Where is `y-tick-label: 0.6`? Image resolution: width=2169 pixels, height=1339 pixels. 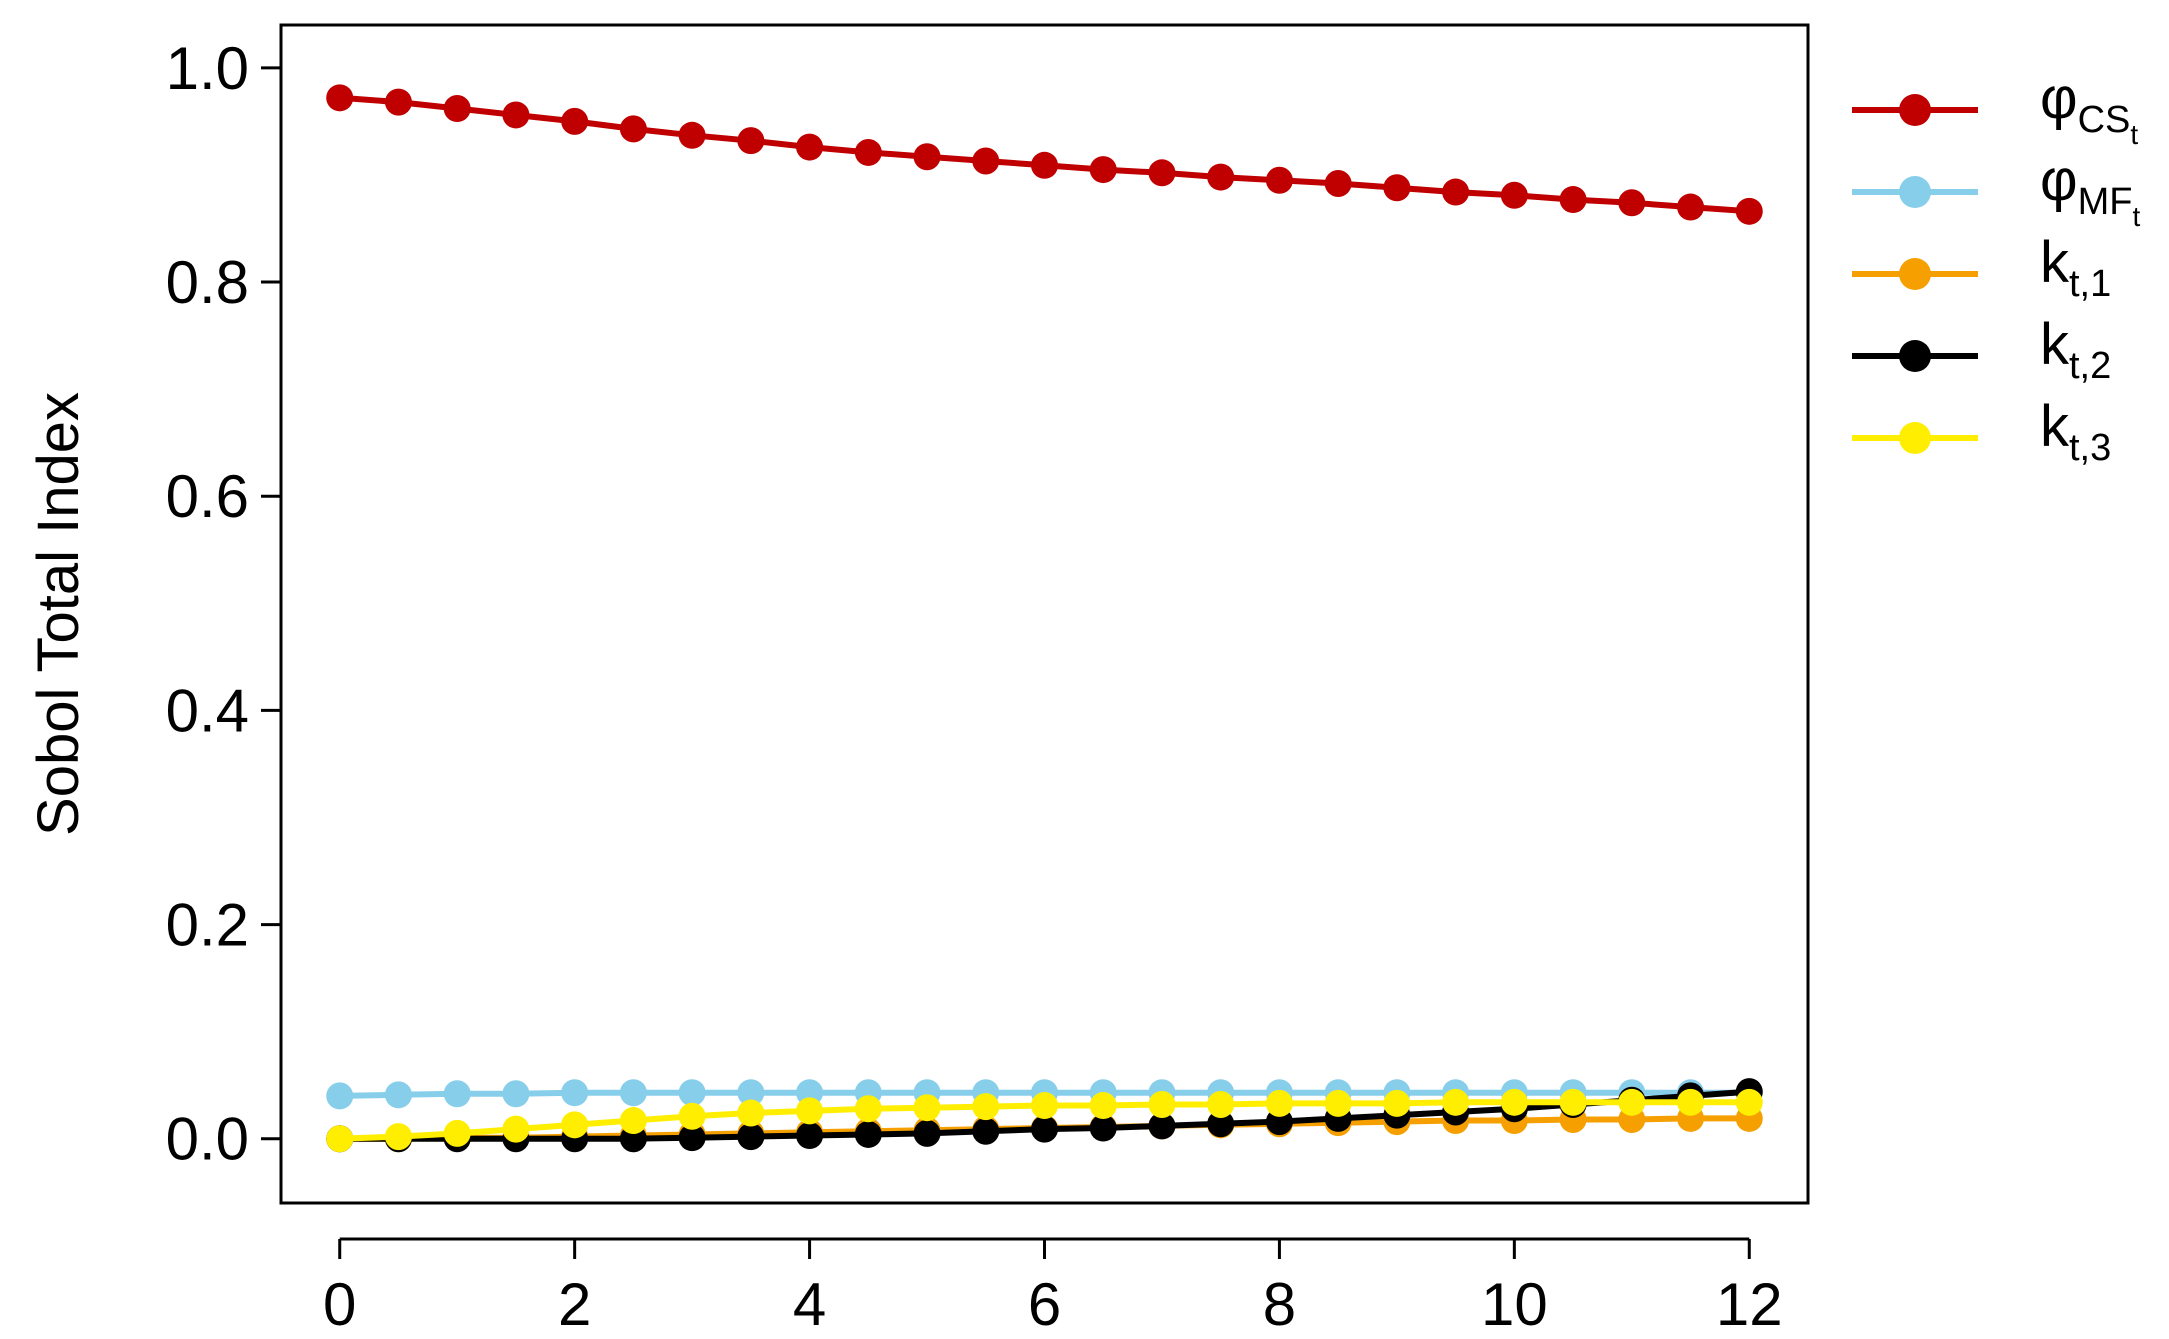
y-tick-label: 0.6 is located at coordinates (207, 496).